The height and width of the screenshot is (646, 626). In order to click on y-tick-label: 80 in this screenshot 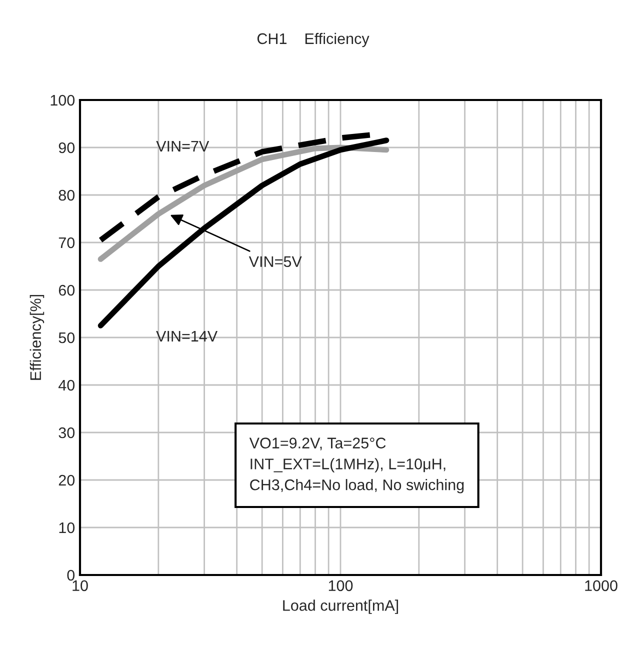, I will do `click(66, 195)`.